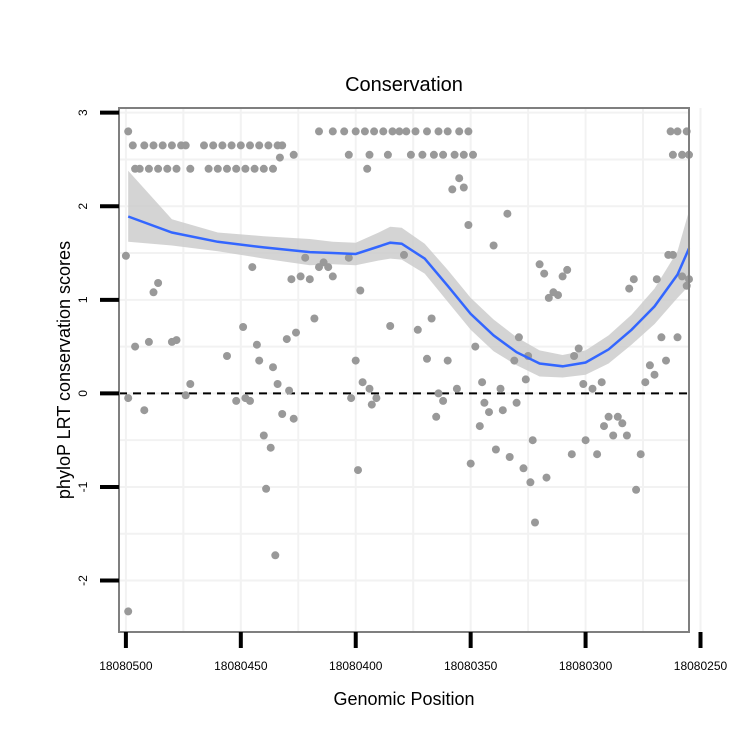 The image size is (750, 750). I want to click on y-tick-label-1: -1, so click(83, 486).